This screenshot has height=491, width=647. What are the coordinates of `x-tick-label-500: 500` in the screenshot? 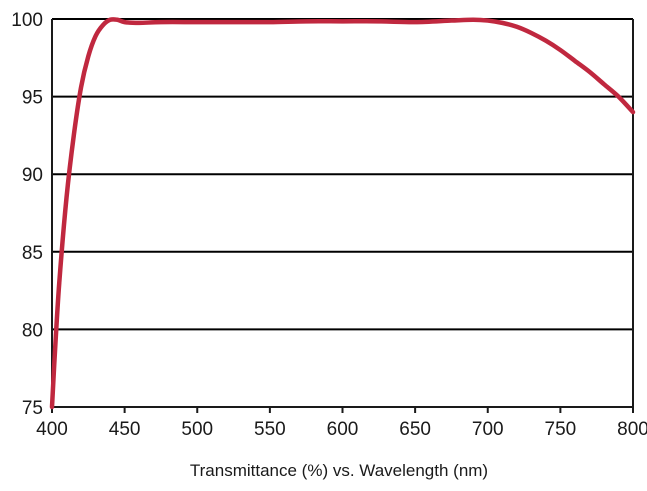 It's located at (197, 429).